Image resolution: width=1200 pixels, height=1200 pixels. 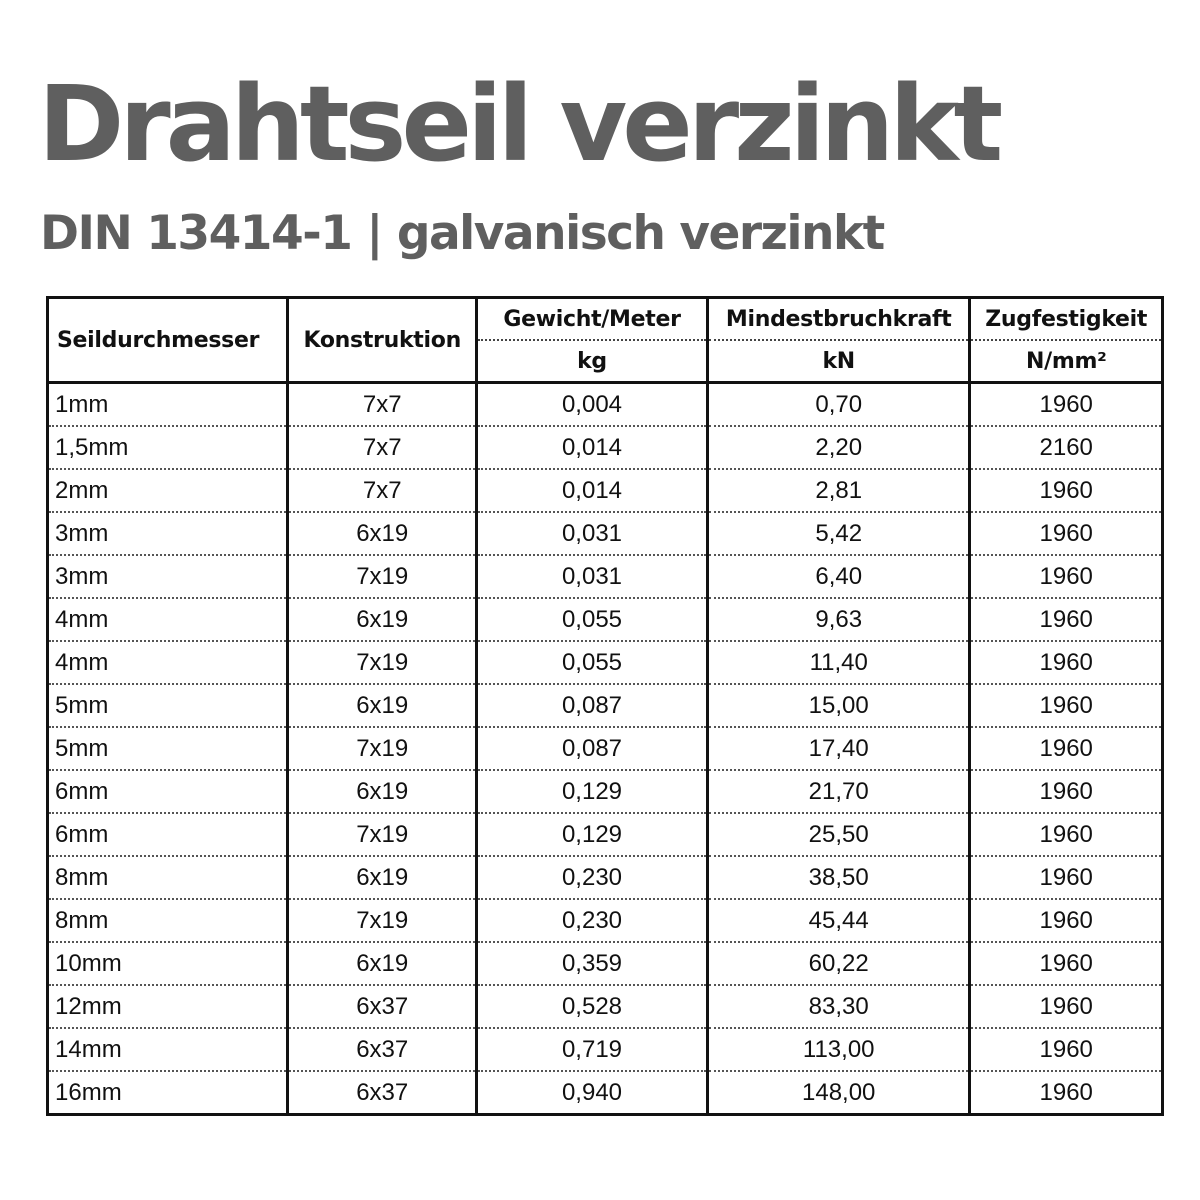 What do you see at coordinates (838, 534) in the screenshot?
I see `cell-breaking-force: 5,42` at bounding box center [838, 534].